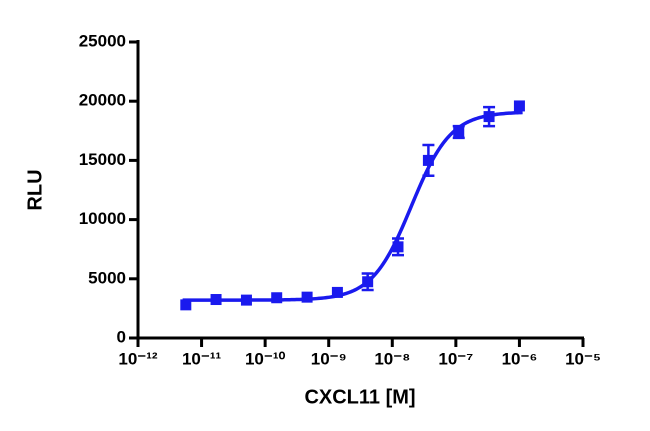  Describe the element at coordinates (121, 336) in the screenshot. I see `y-tick-label: 0` at that location.